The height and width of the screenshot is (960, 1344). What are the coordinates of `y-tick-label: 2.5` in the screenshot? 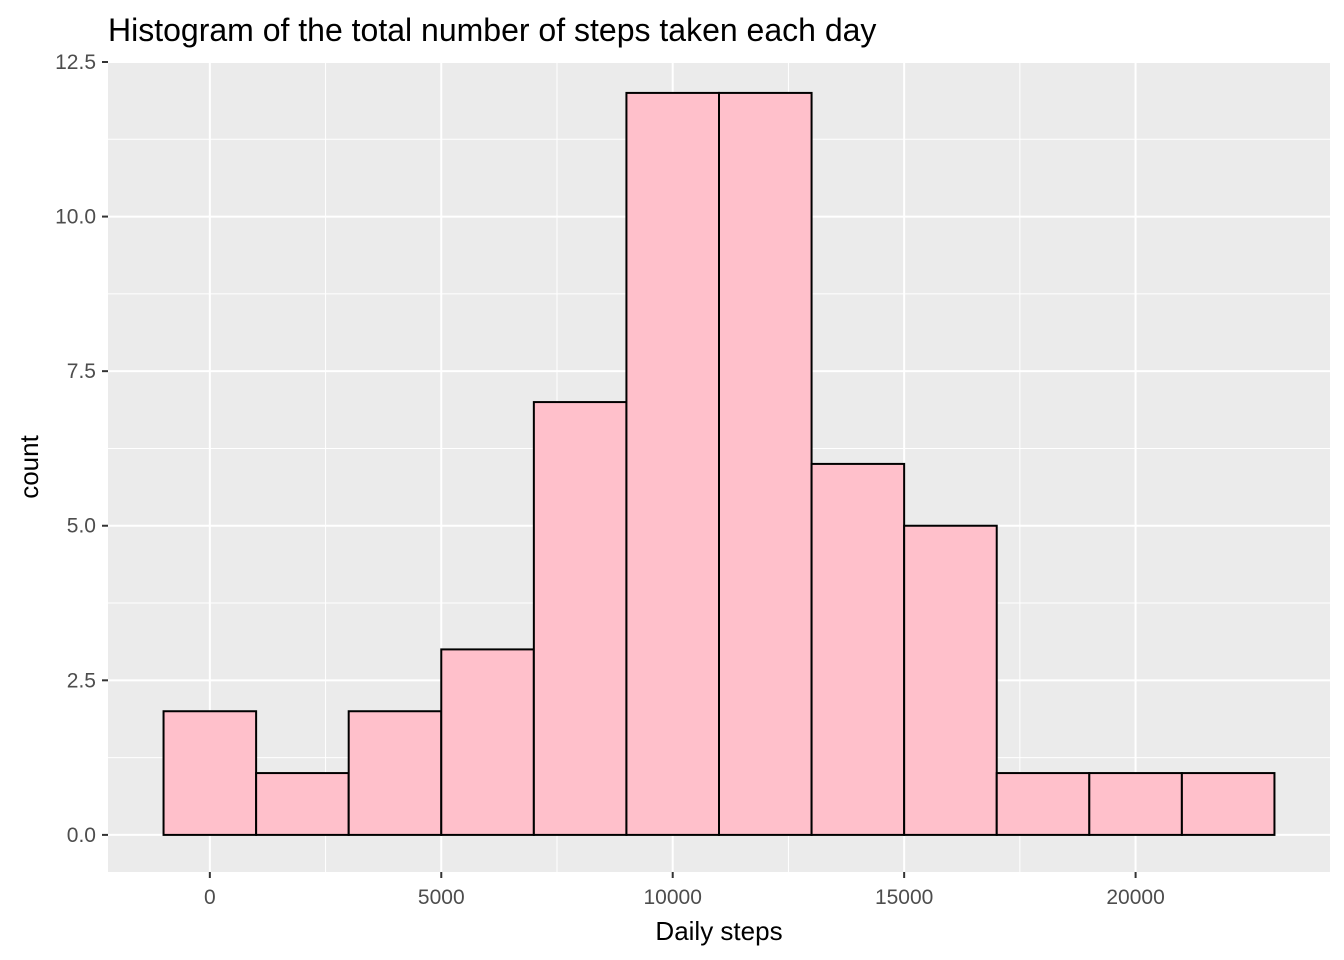 It's located at (81, 680).